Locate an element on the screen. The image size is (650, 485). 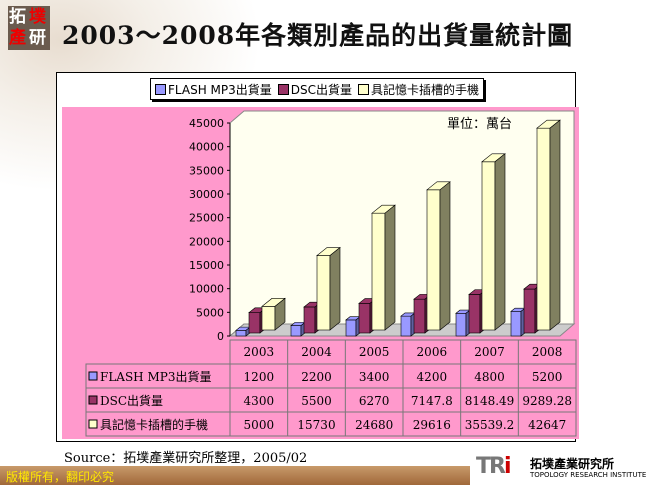
table-year: 2003 is located at coordinates (259, 352).